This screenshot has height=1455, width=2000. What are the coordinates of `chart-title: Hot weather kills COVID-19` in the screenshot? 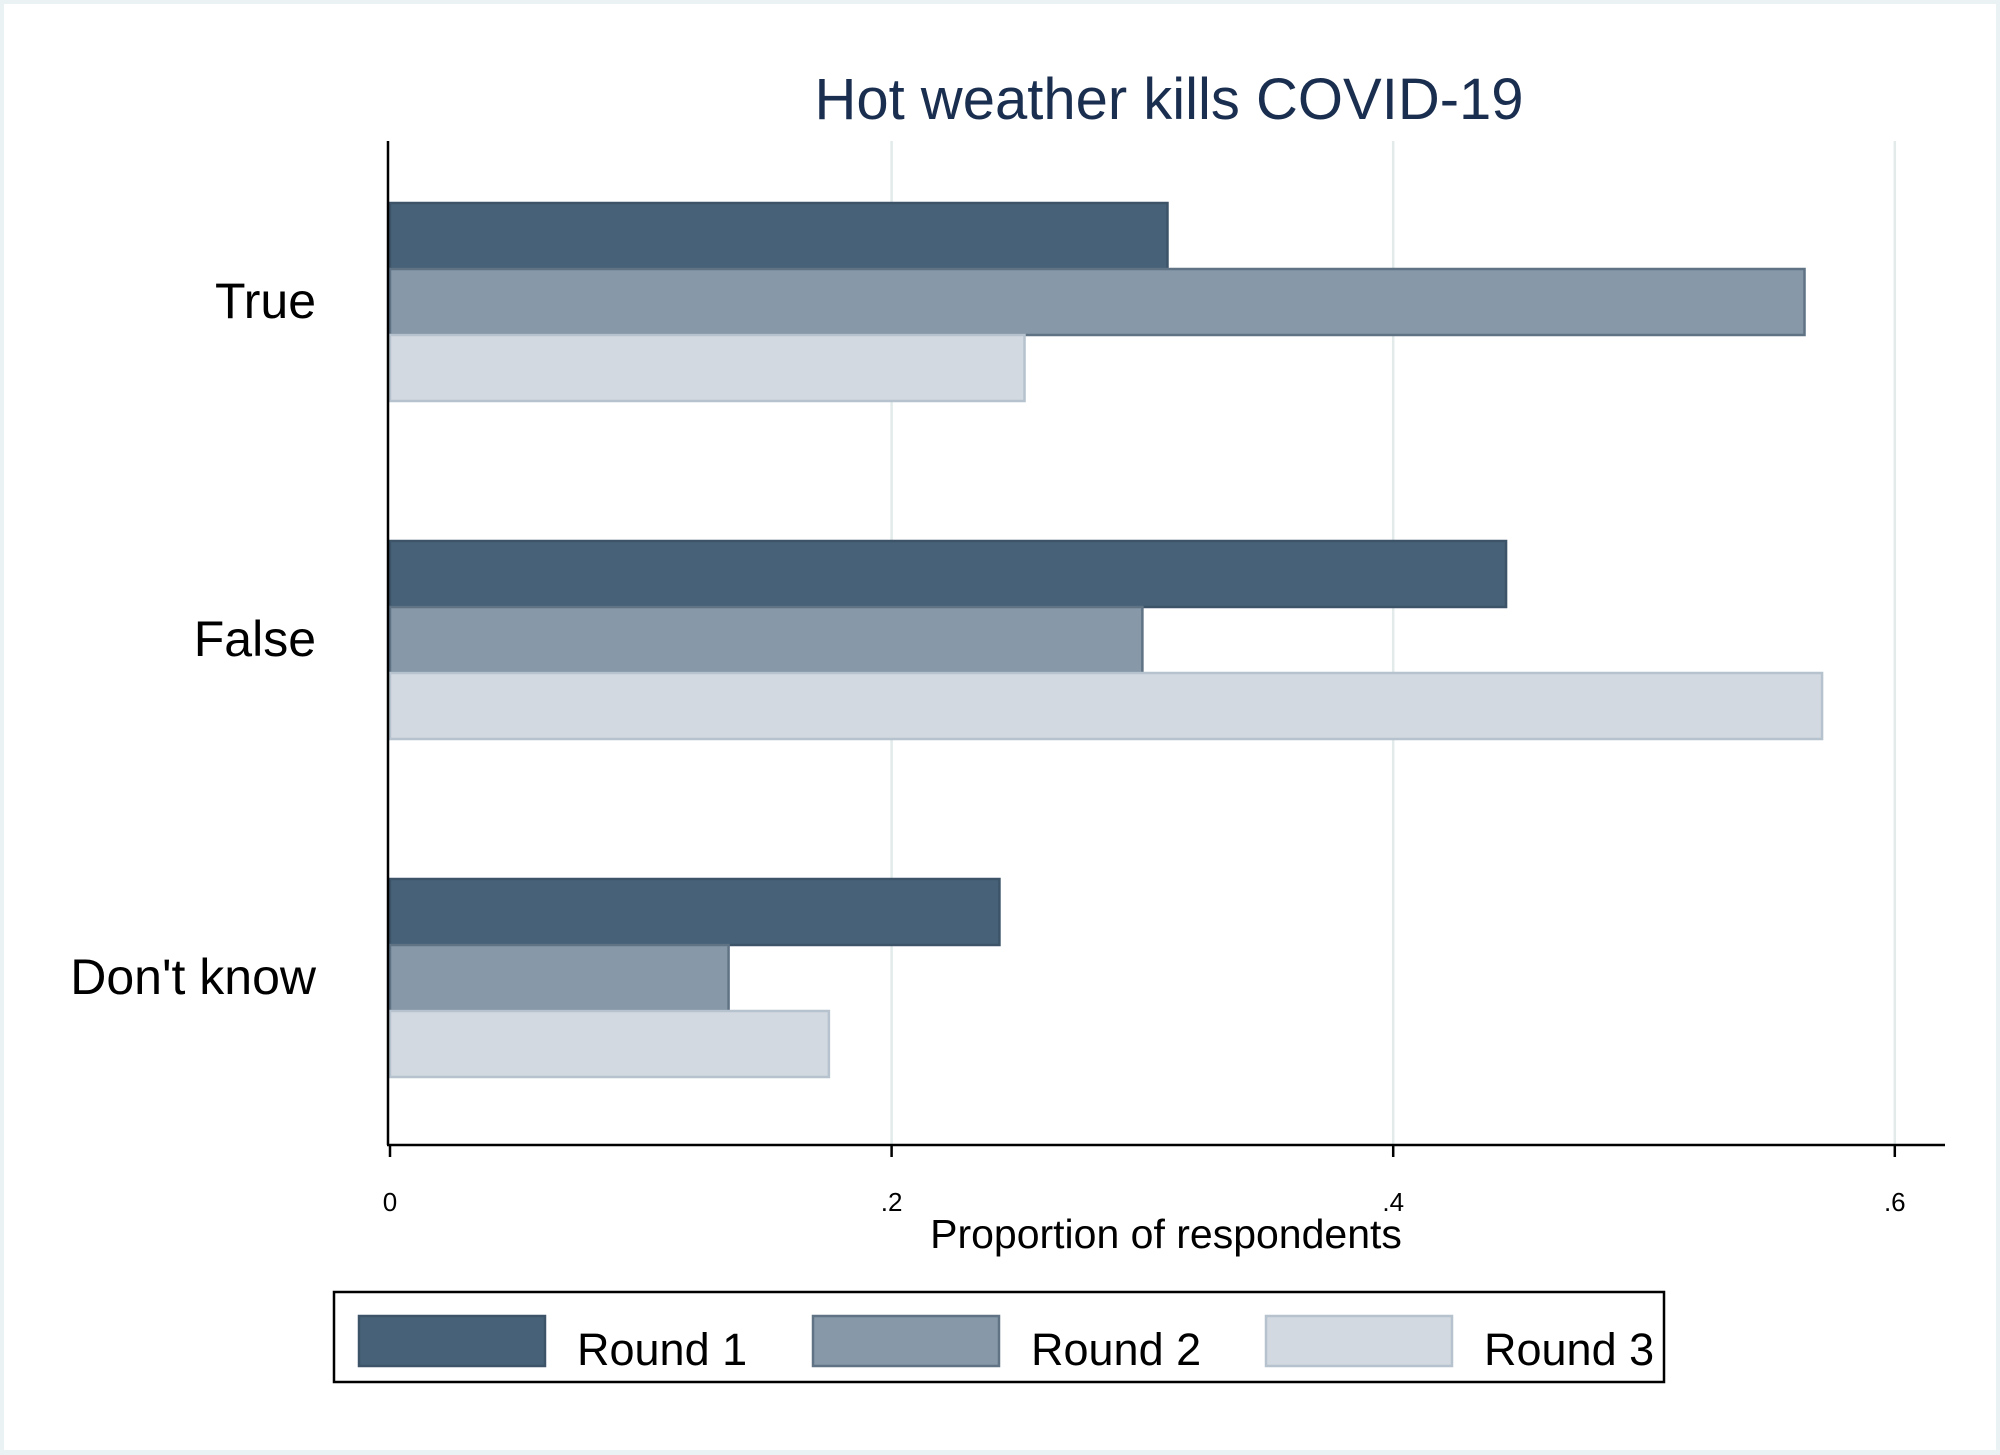 It's located at (1168, 99).